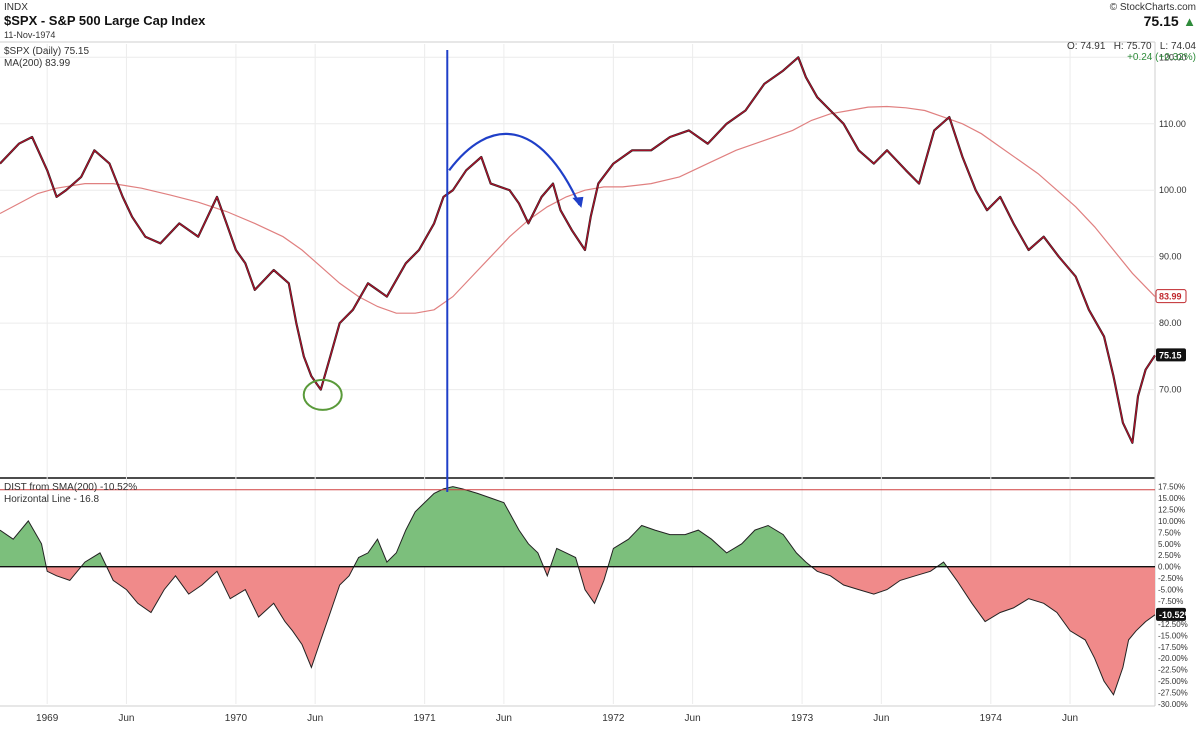  I want to click on dist-y-tick-label: -2.50%, so click(1170, 578).